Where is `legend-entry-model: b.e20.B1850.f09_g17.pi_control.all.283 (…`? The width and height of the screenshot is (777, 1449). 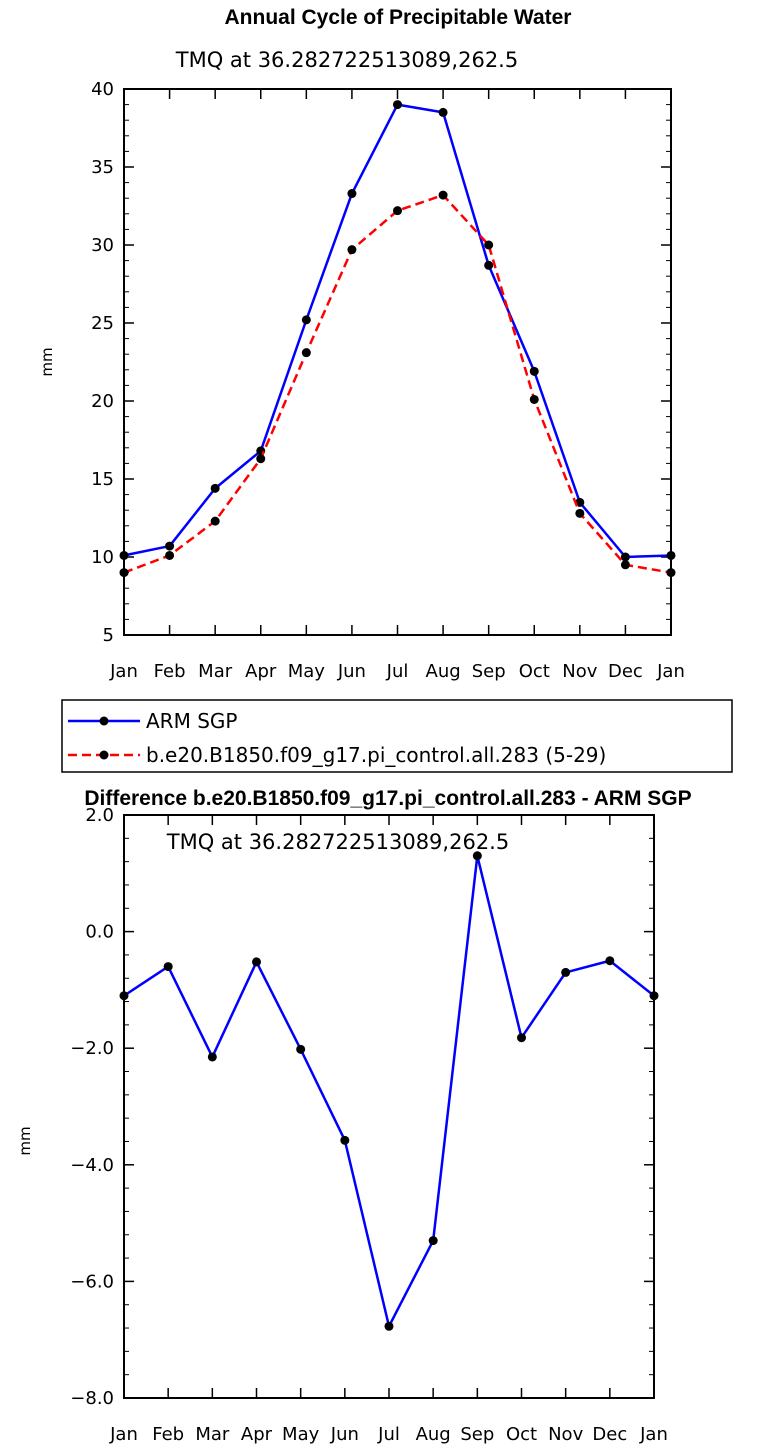 legend-entry-model: b.e20.B1850.f09_g17.pi_control.all.283 (… is located at coordinates (337, 755).